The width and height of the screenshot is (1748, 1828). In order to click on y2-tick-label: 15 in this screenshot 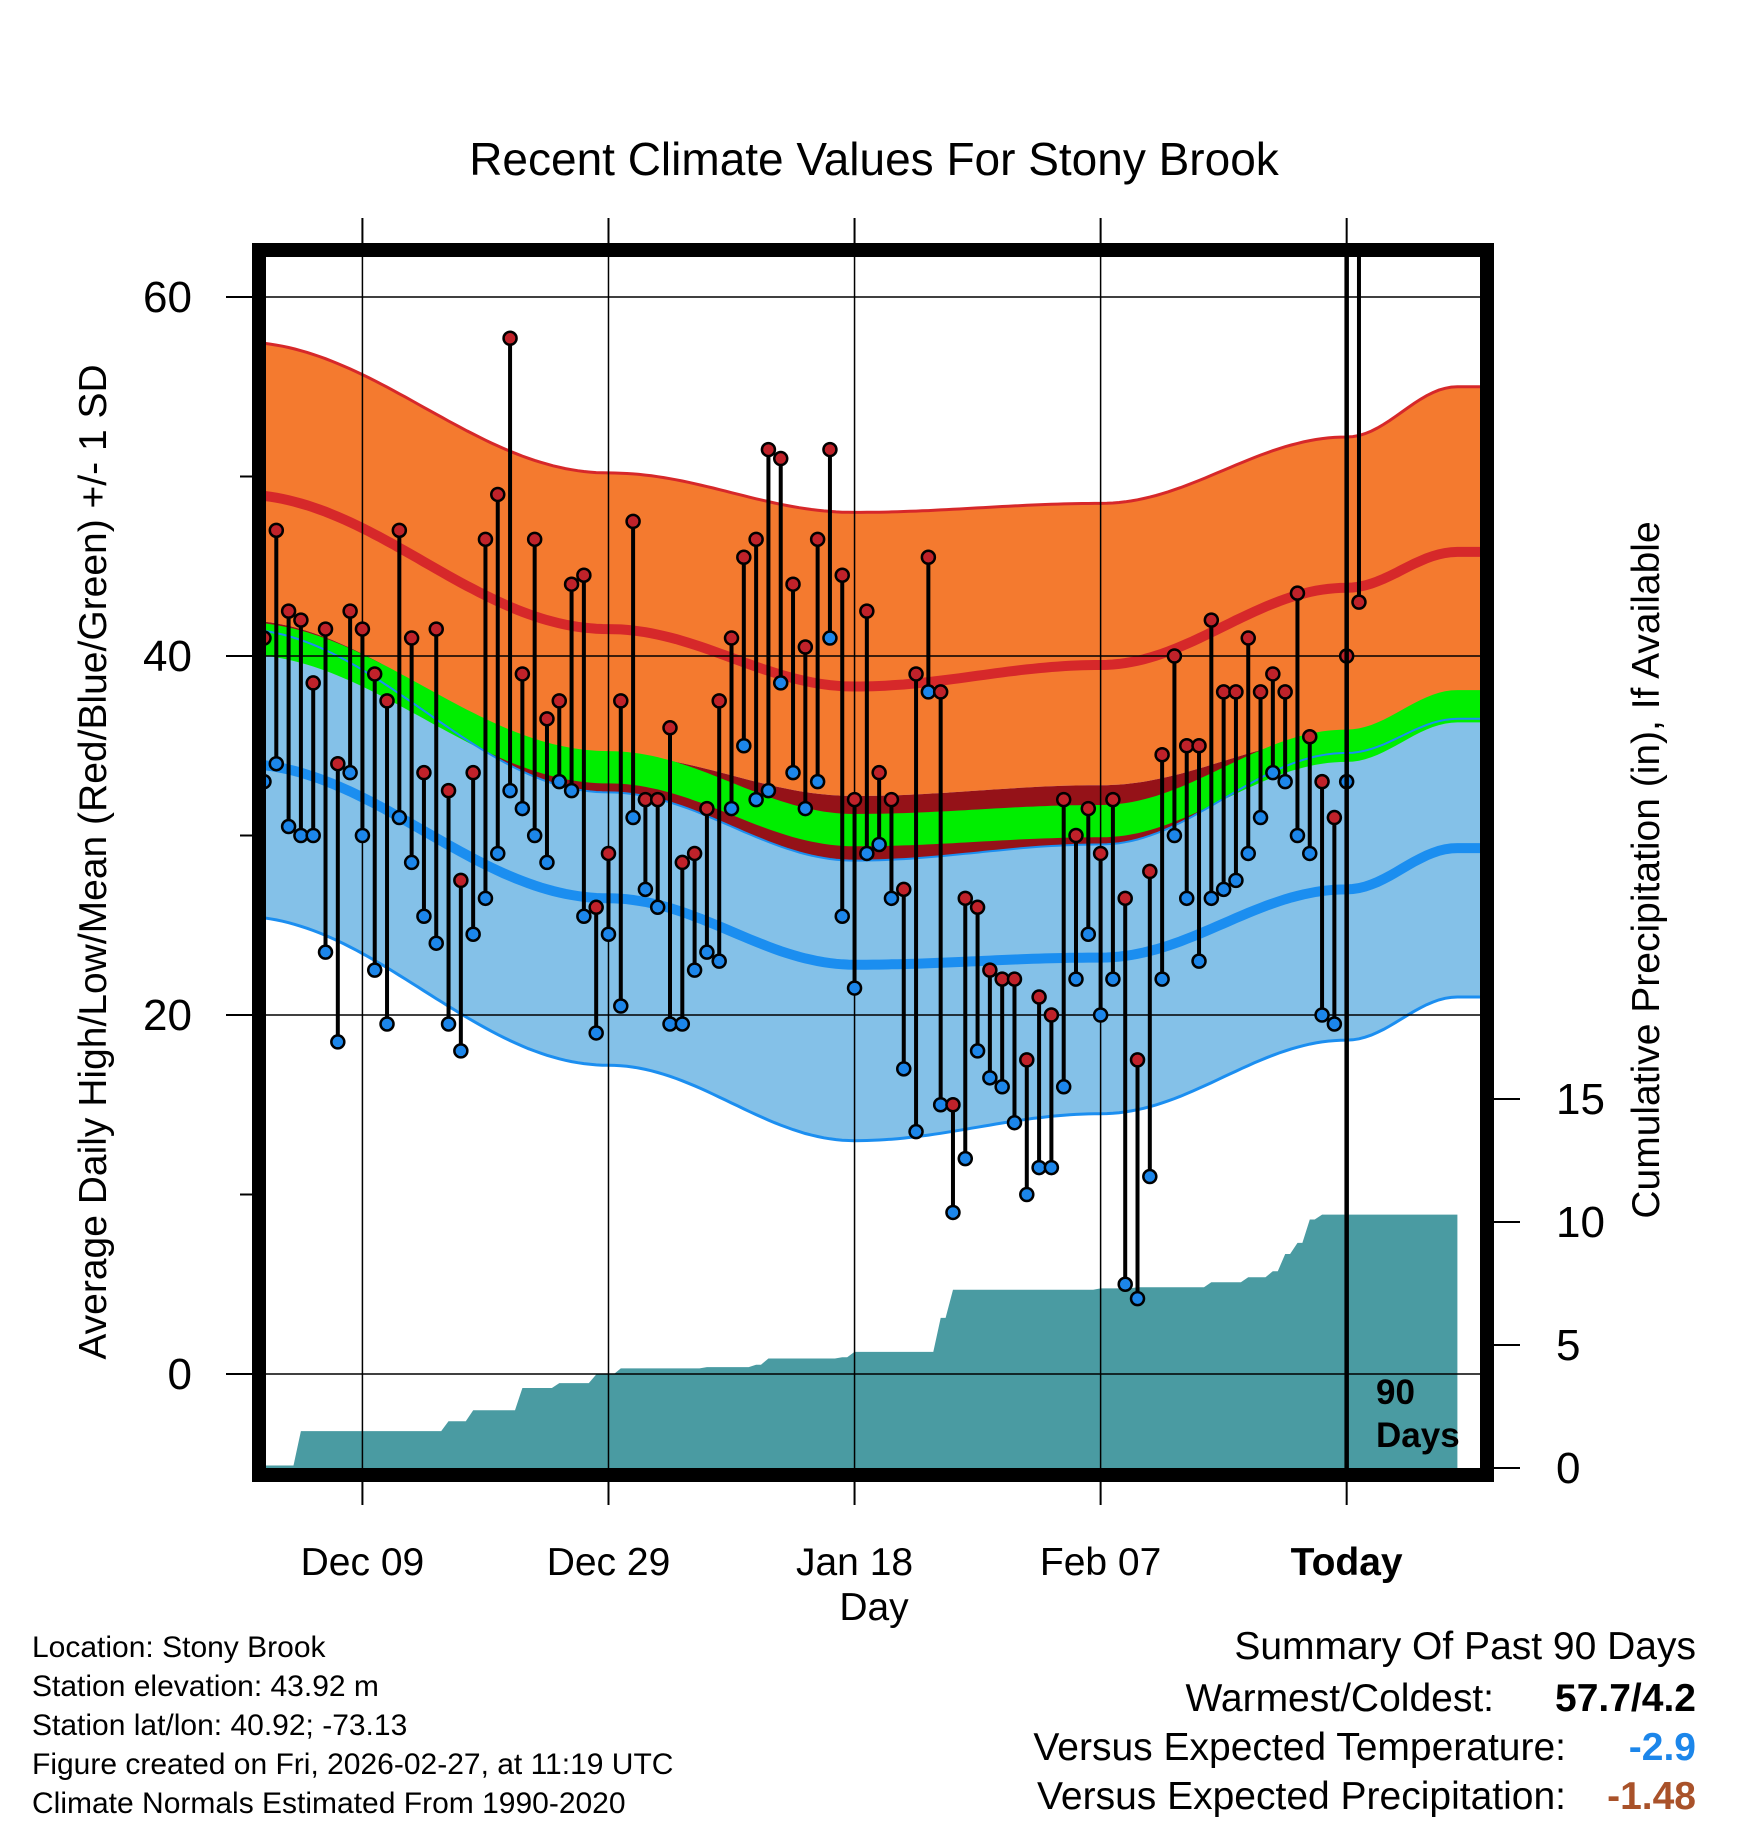, I will do `click(1580, 1099)`.